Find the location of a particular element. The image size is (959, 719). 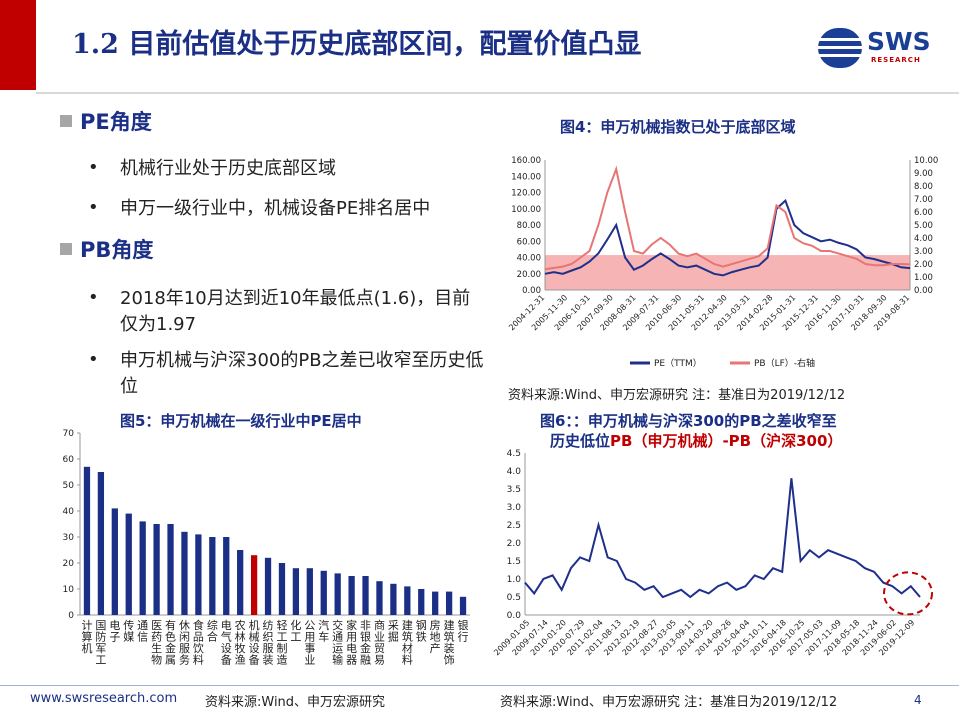

highlight-circle is located at coordinates (908, 593).